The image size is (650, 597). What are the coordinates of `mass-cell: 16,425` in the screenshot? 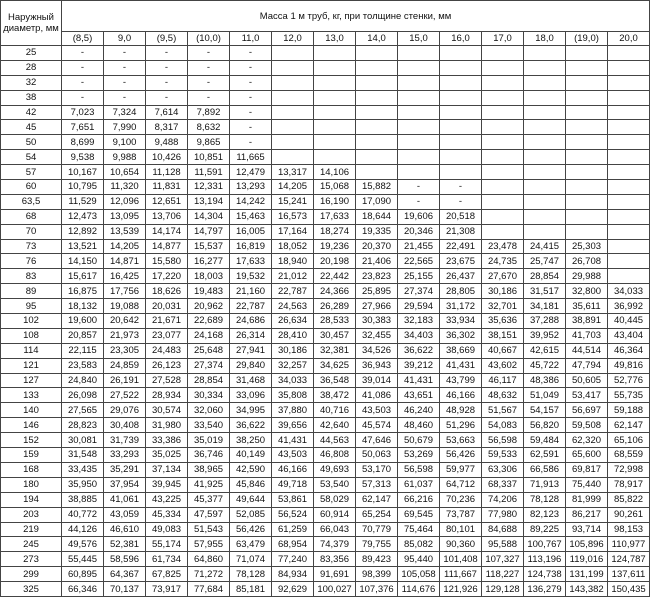 It's located at (124, 276).